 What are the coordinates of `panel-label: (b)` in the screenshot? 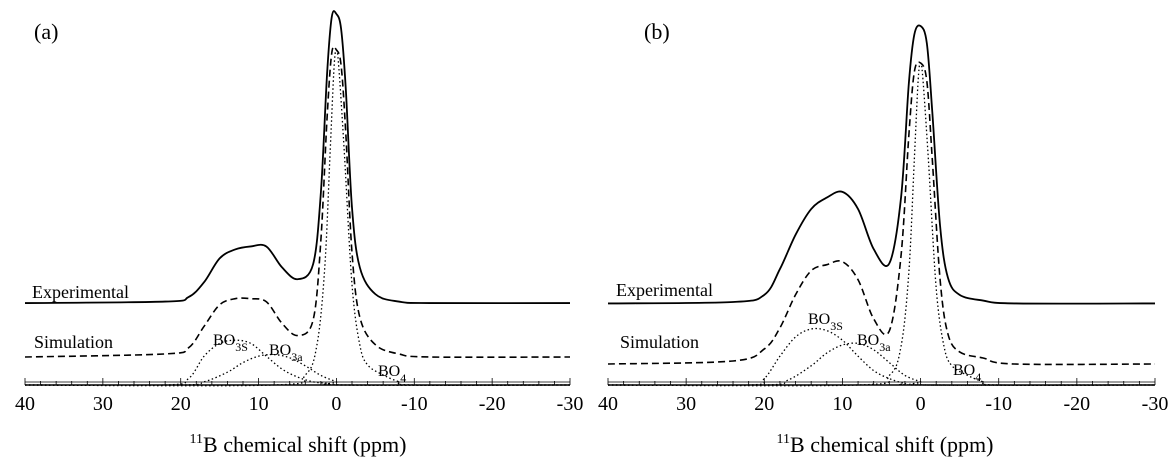 It's located at (657, 31).